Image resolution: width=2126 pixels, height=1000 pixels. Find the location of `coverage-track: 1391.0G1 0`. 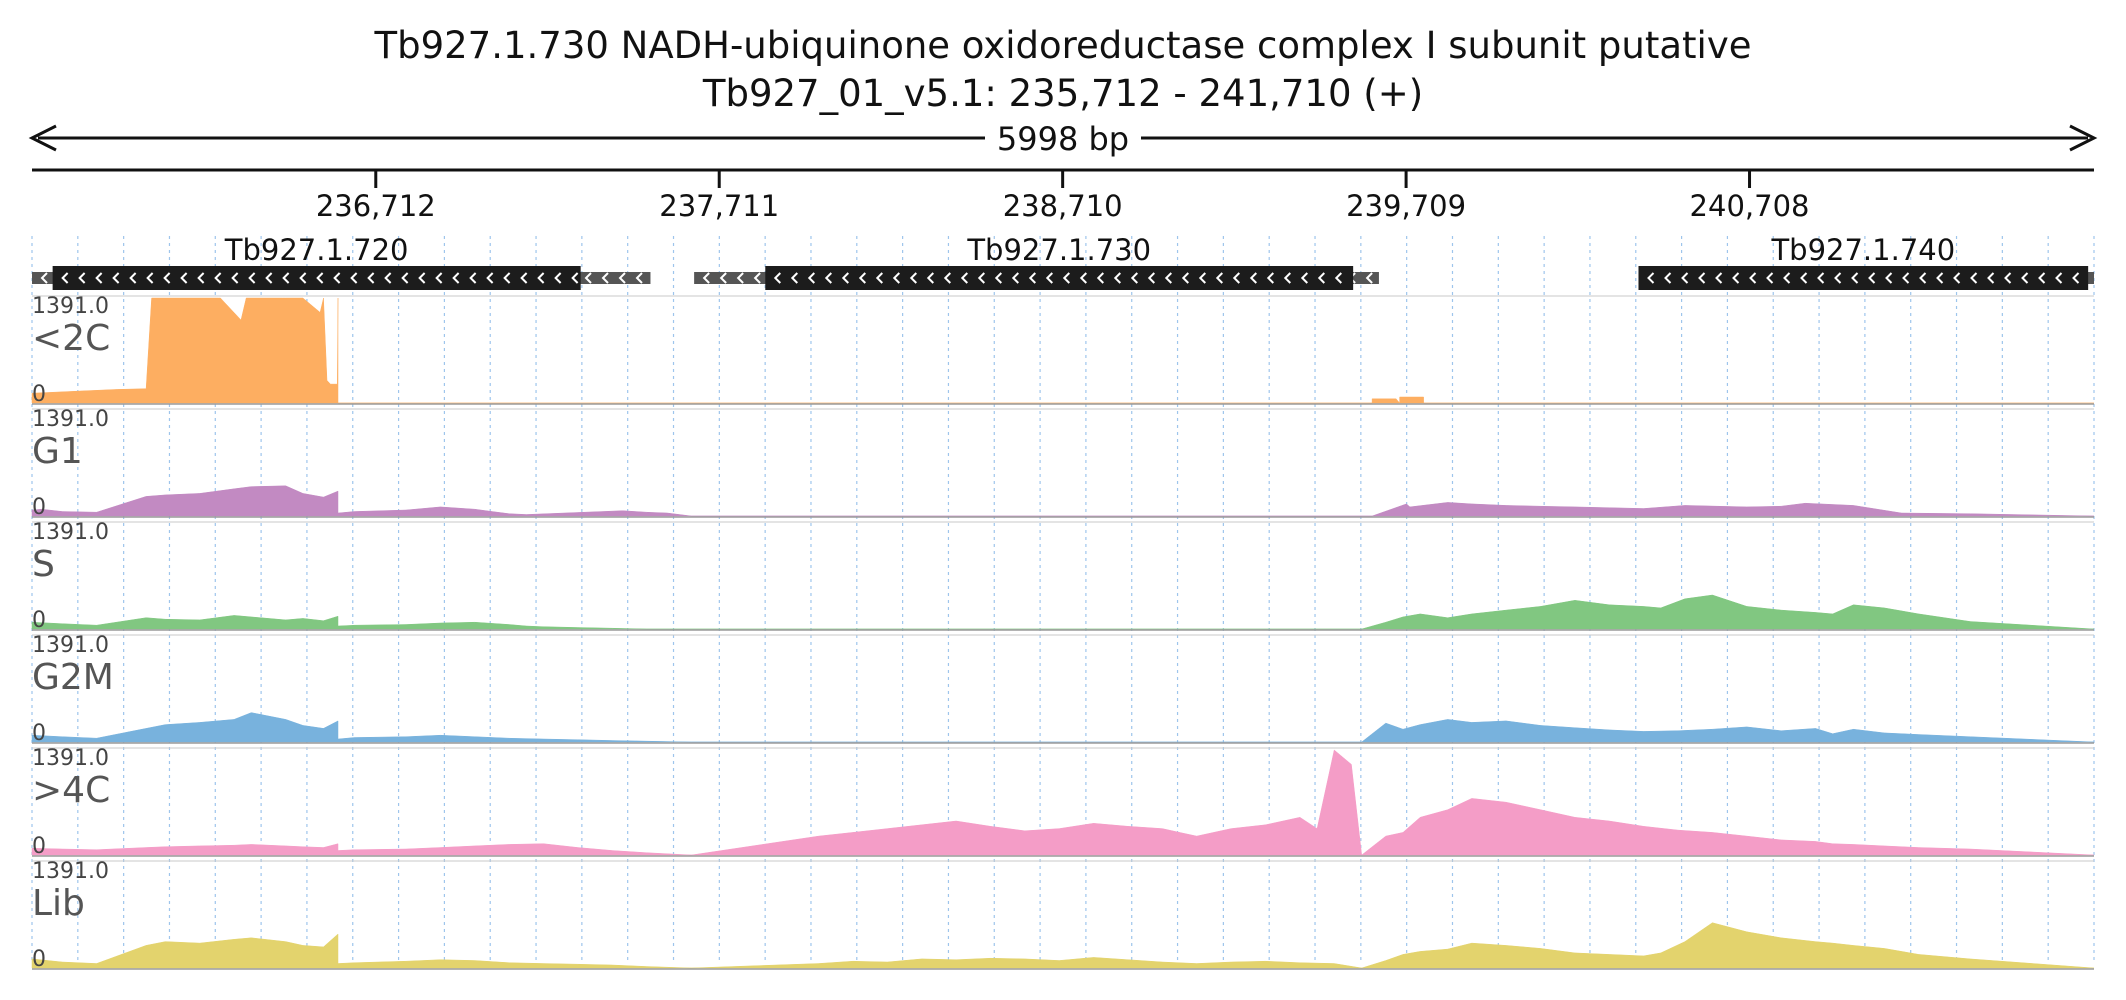

coverage-track: 1391.0G1 0 is located at coordinates (1063, 463).